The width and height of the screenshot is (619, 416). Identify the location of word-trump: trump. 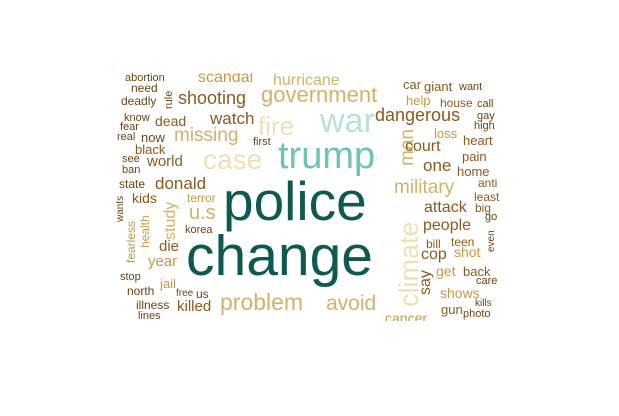
(327, 156).